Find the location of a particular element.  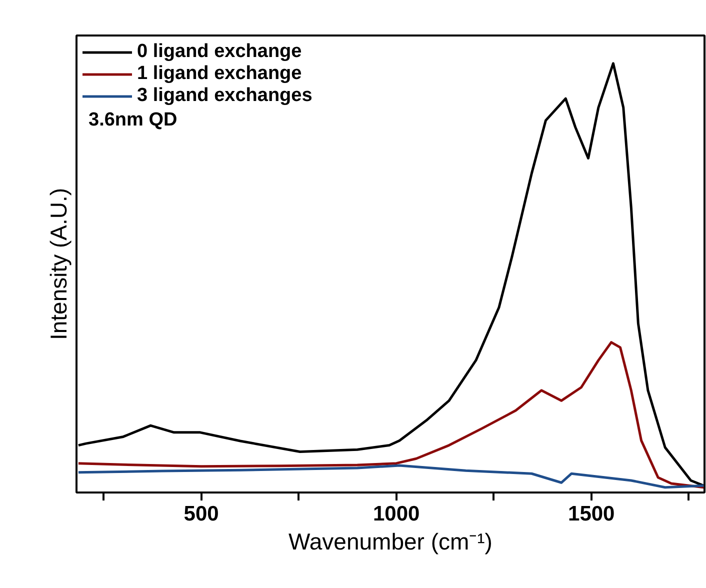

x-tick-label: 1500 is located at coordinates (591, 514).